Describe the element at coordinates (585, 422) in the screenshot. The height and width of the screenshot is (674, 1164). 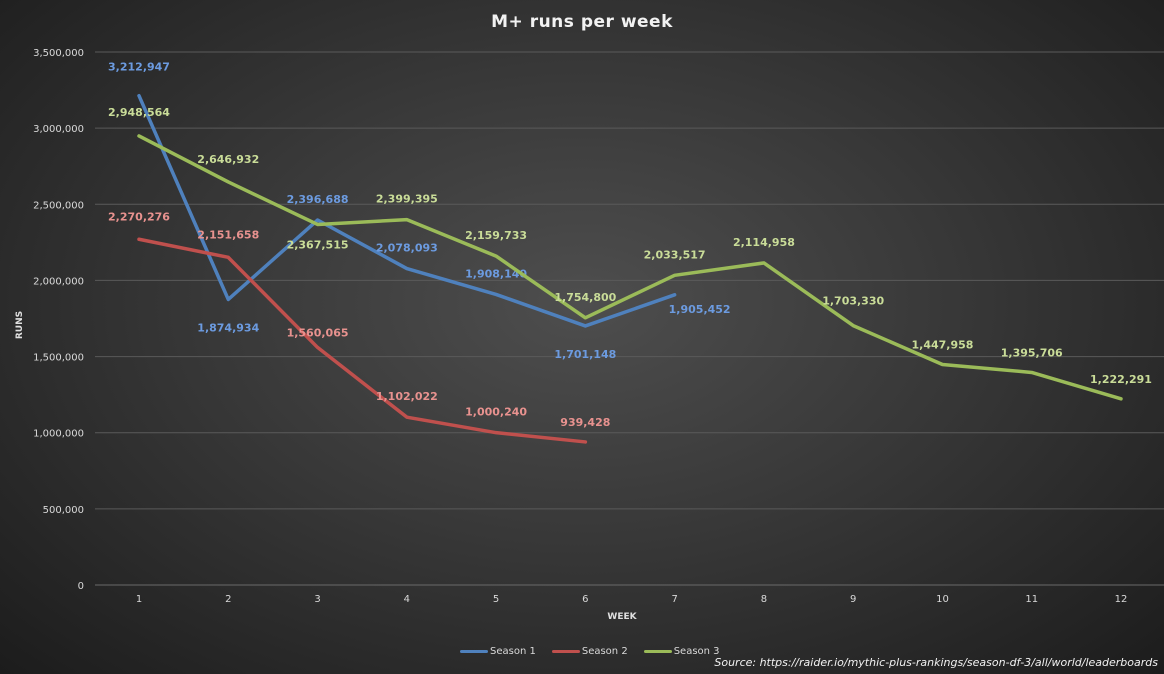
I see `data-label: 939,428` at that location.